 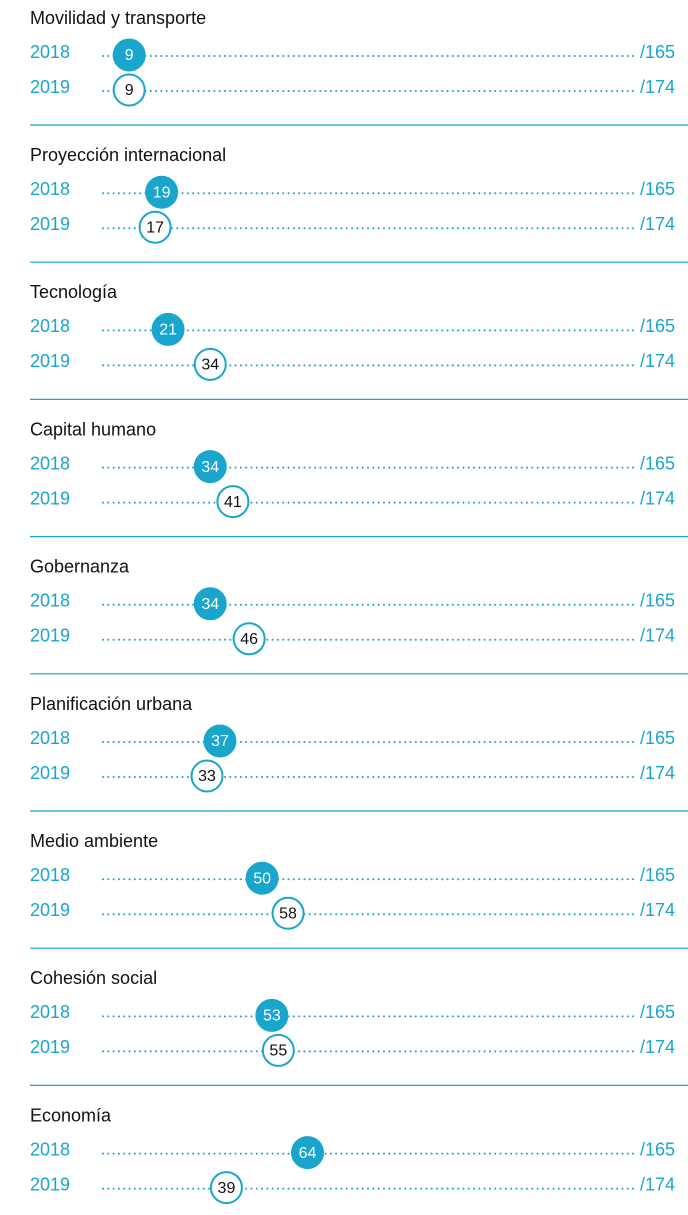 I want to click on rank-label: 33, so click(x=207, y=776).